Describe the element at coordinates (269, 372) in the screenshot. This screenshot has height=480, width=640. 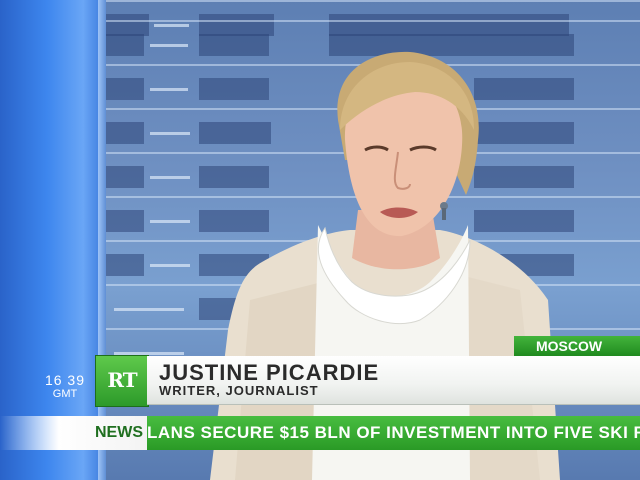
I see `guest-name: JUSTINE PICARDIE` at that location.